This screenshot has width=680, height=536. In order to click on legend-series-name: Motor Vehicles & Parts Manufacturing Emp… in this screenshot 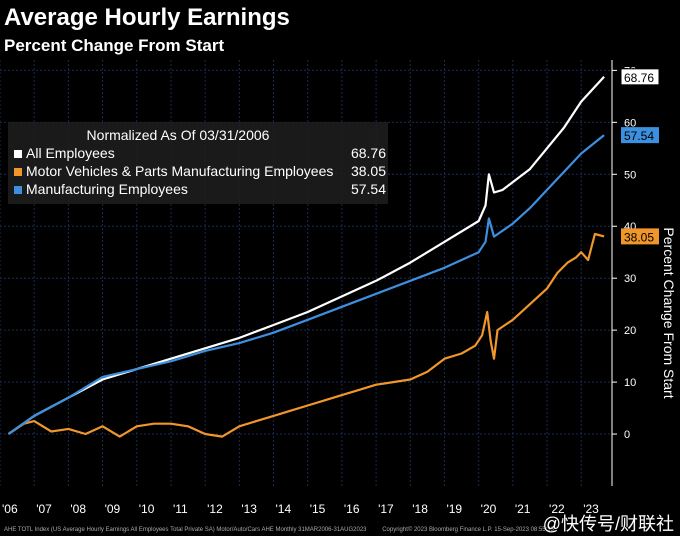, I will do `click(179, 171)`.